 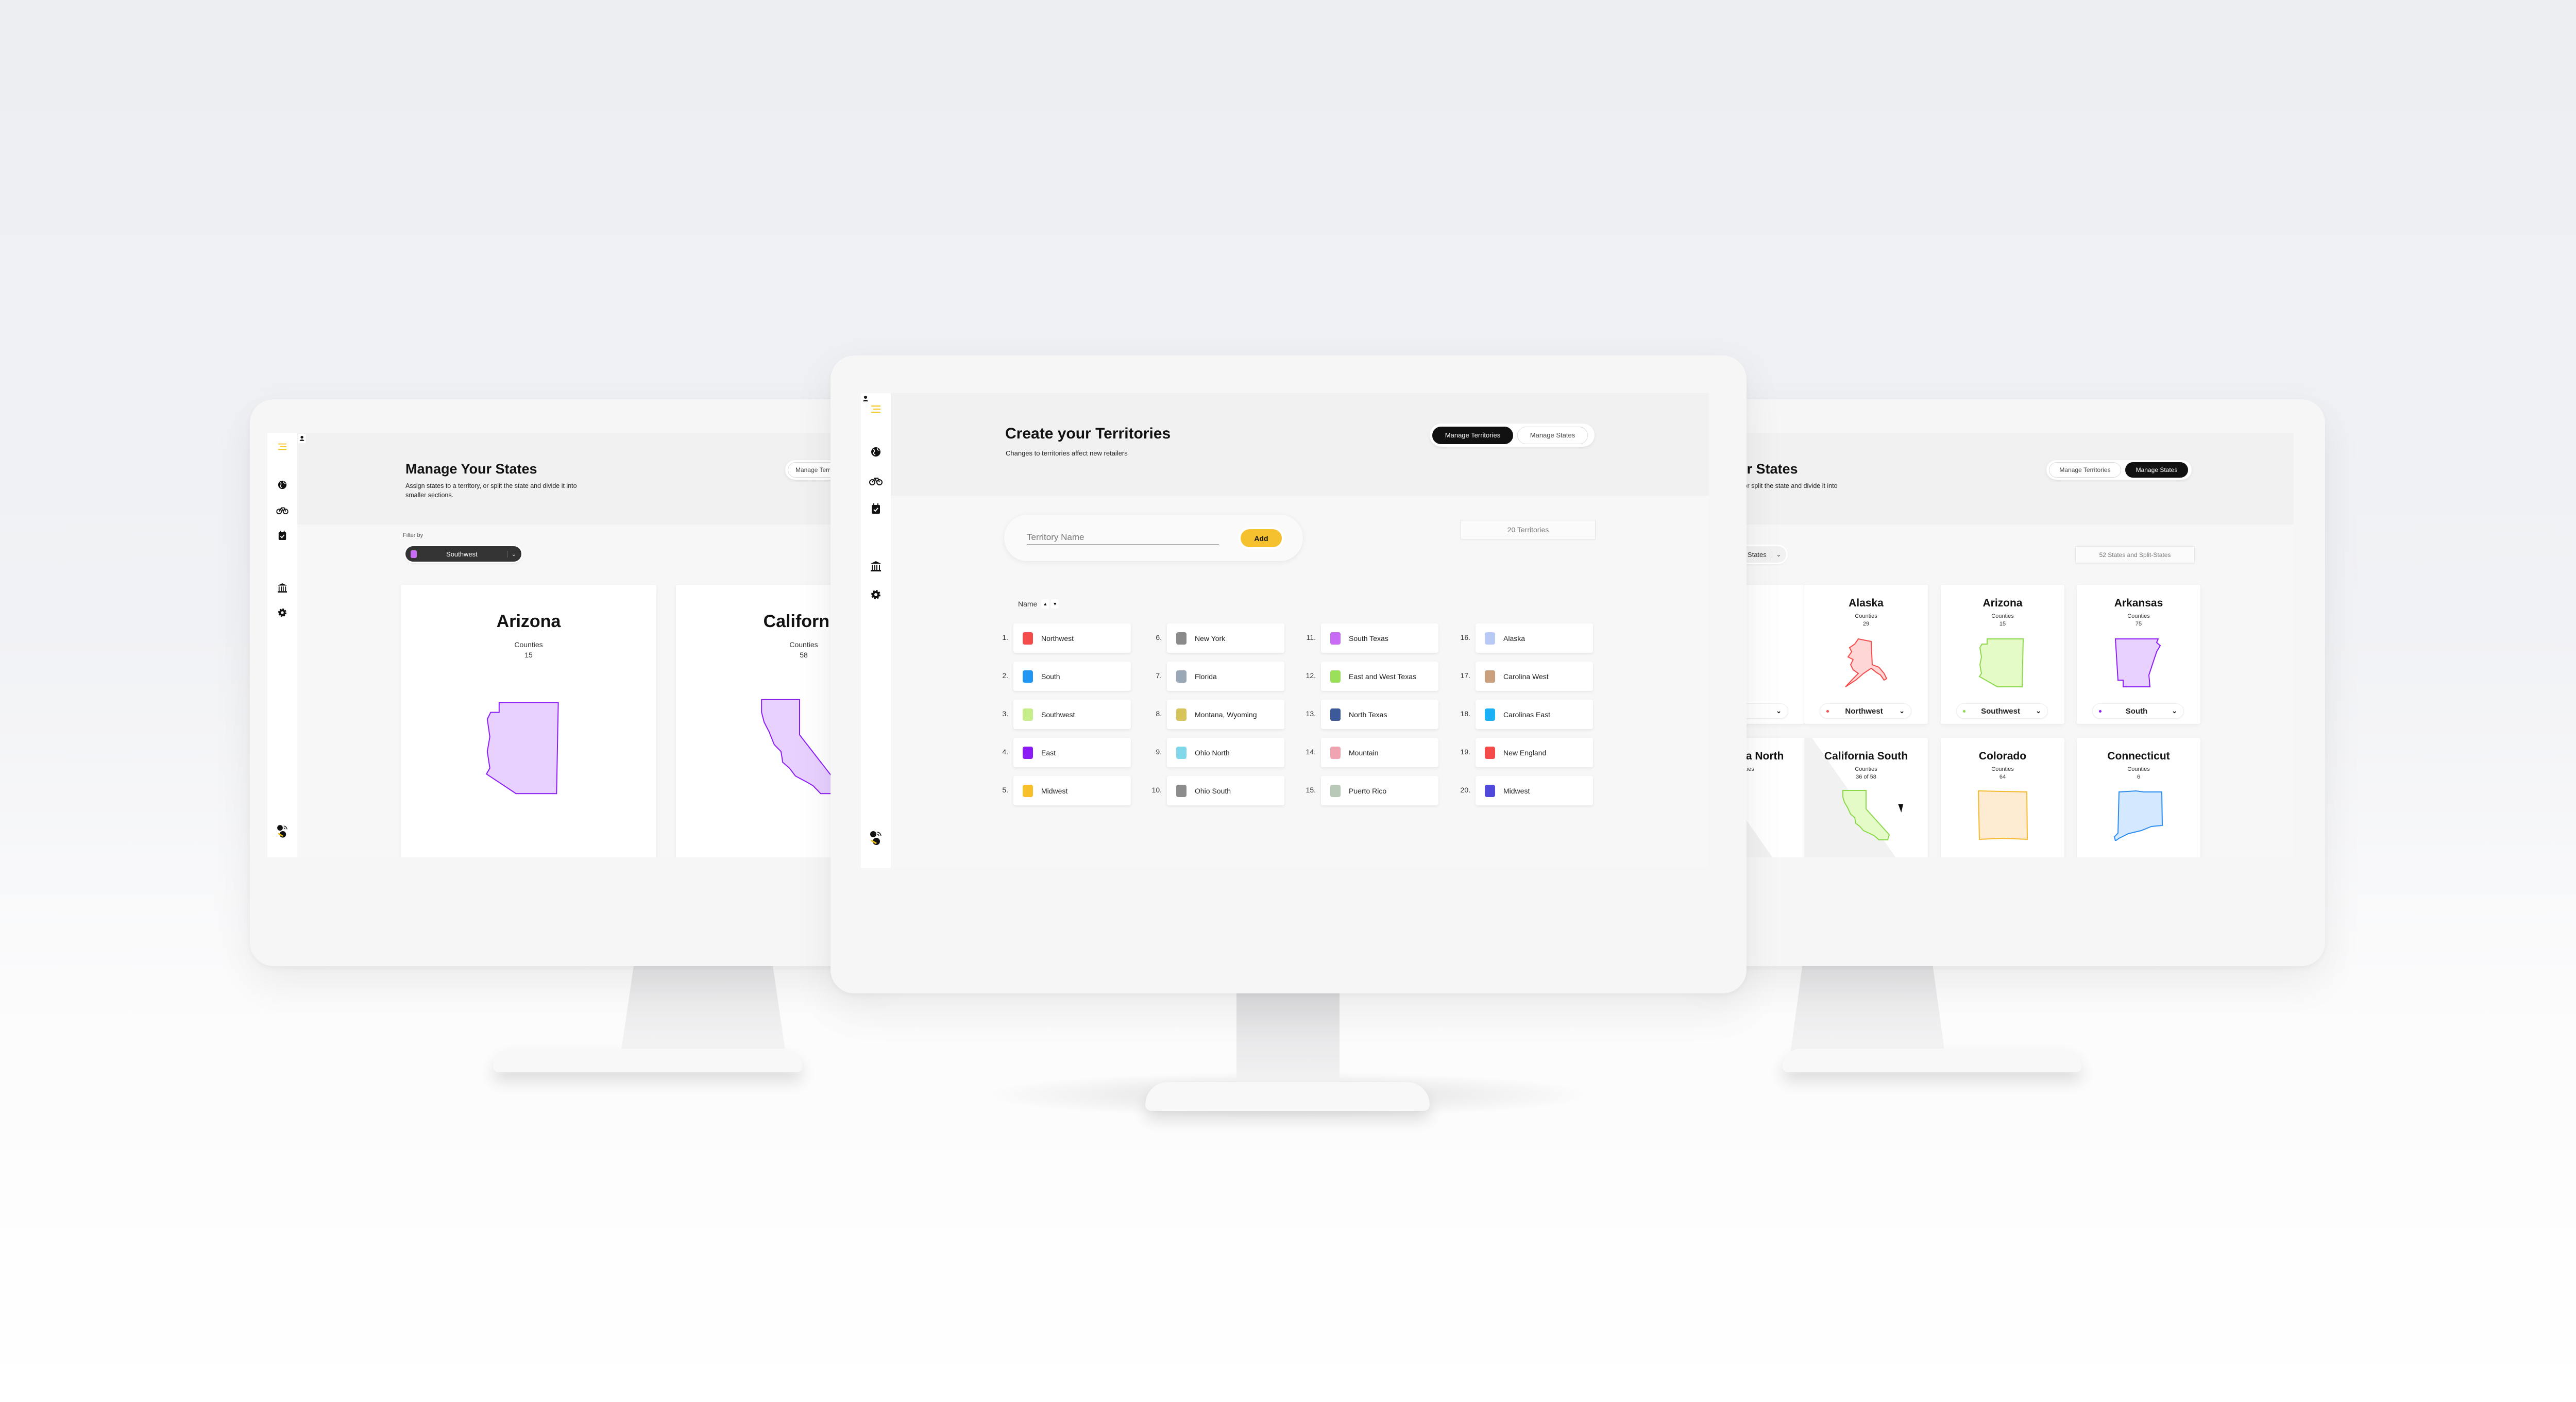 I want to click on sort-descending-icon: ▼, so click(x=1055, y=604).